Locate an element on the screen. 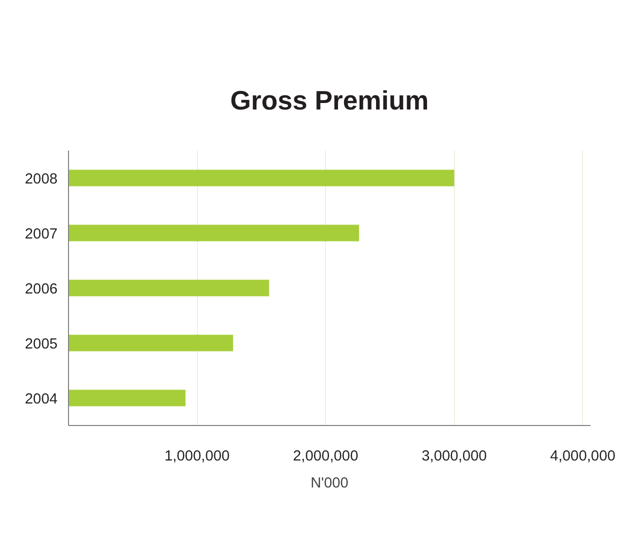  x-tick-label: 4,000,000 is located at coordinates (583, 456).